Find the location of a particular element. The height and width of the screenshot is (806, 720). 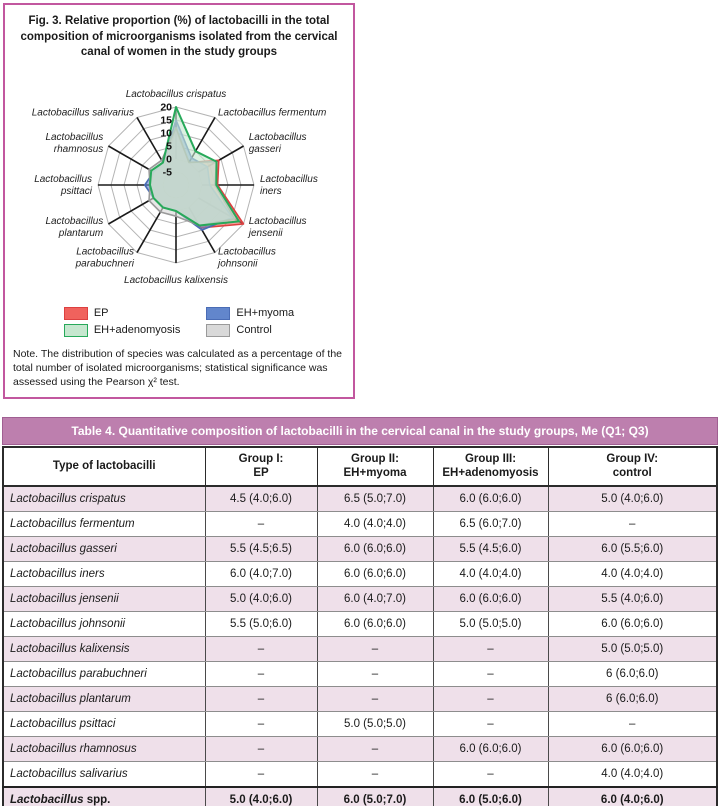

table-row: Lactobacillus plantarum – – –6 (6.0;6.0) is located at coordinates (360, 698).